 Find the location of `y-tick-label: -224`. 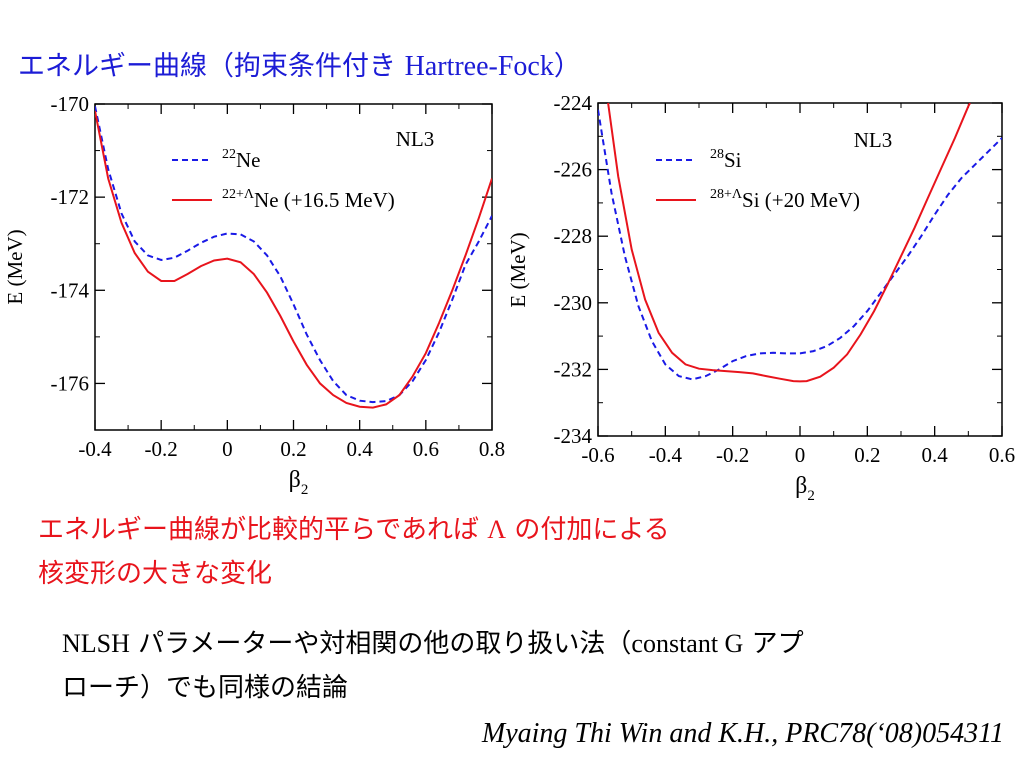

y-tick-label: -224 is located at coordinates (573, 103).